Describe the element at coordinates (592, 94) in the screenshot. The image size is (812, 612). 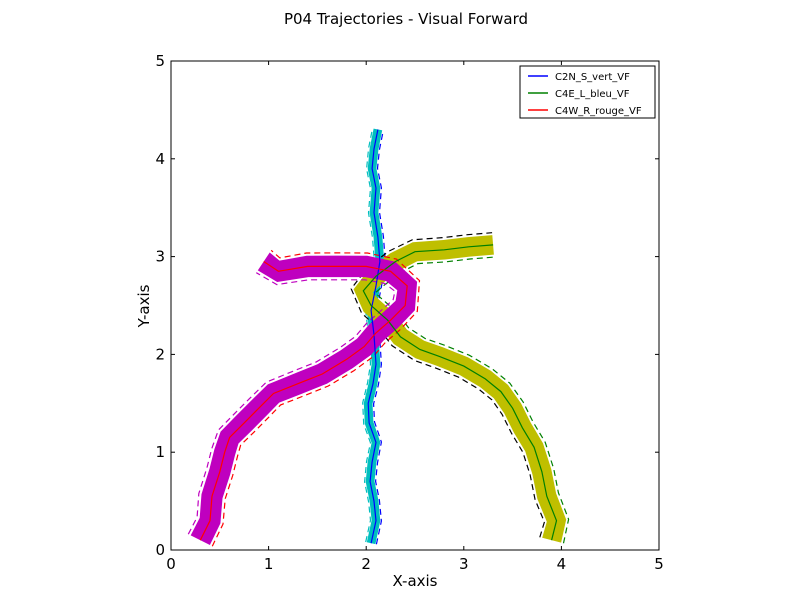
I see `legend-label: C4E_L_bleu_VF` at that location.